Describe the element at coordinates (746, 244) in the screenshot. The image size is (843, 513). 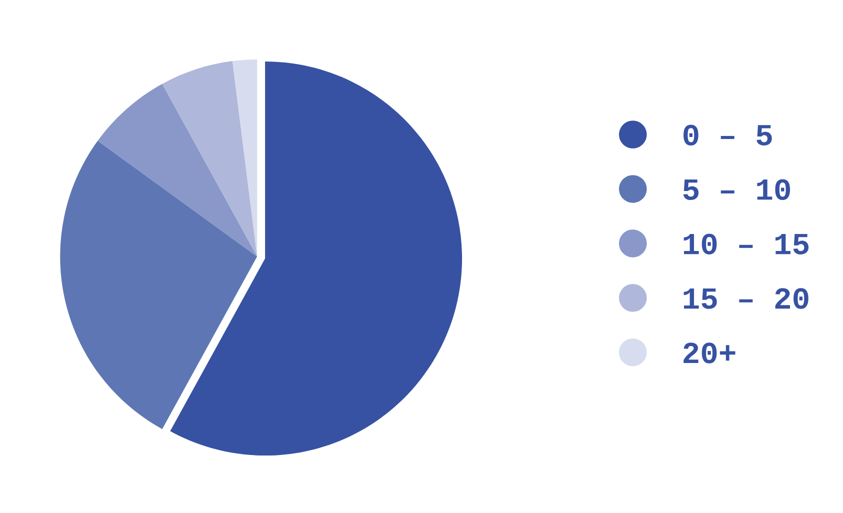
I see `legend-label: 10 – 15` at that location.